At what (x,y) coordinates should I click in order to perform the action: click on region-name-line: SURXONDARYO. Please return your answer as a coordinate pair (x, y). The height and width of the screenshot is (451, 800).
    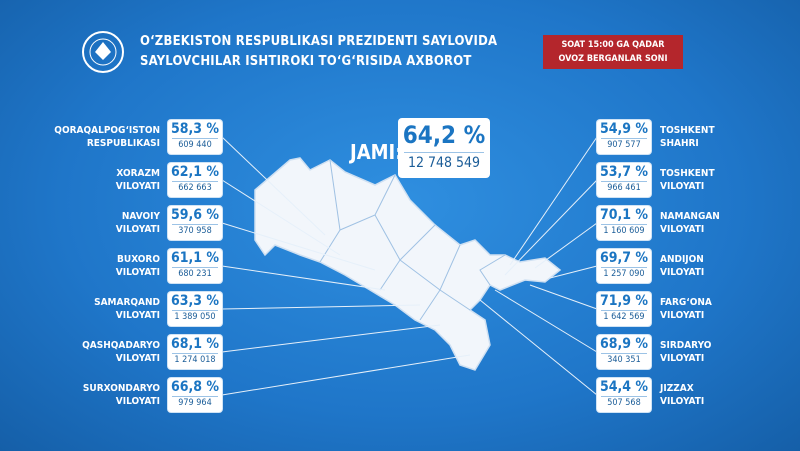
    Looking at the image, I should click on (121, 388).